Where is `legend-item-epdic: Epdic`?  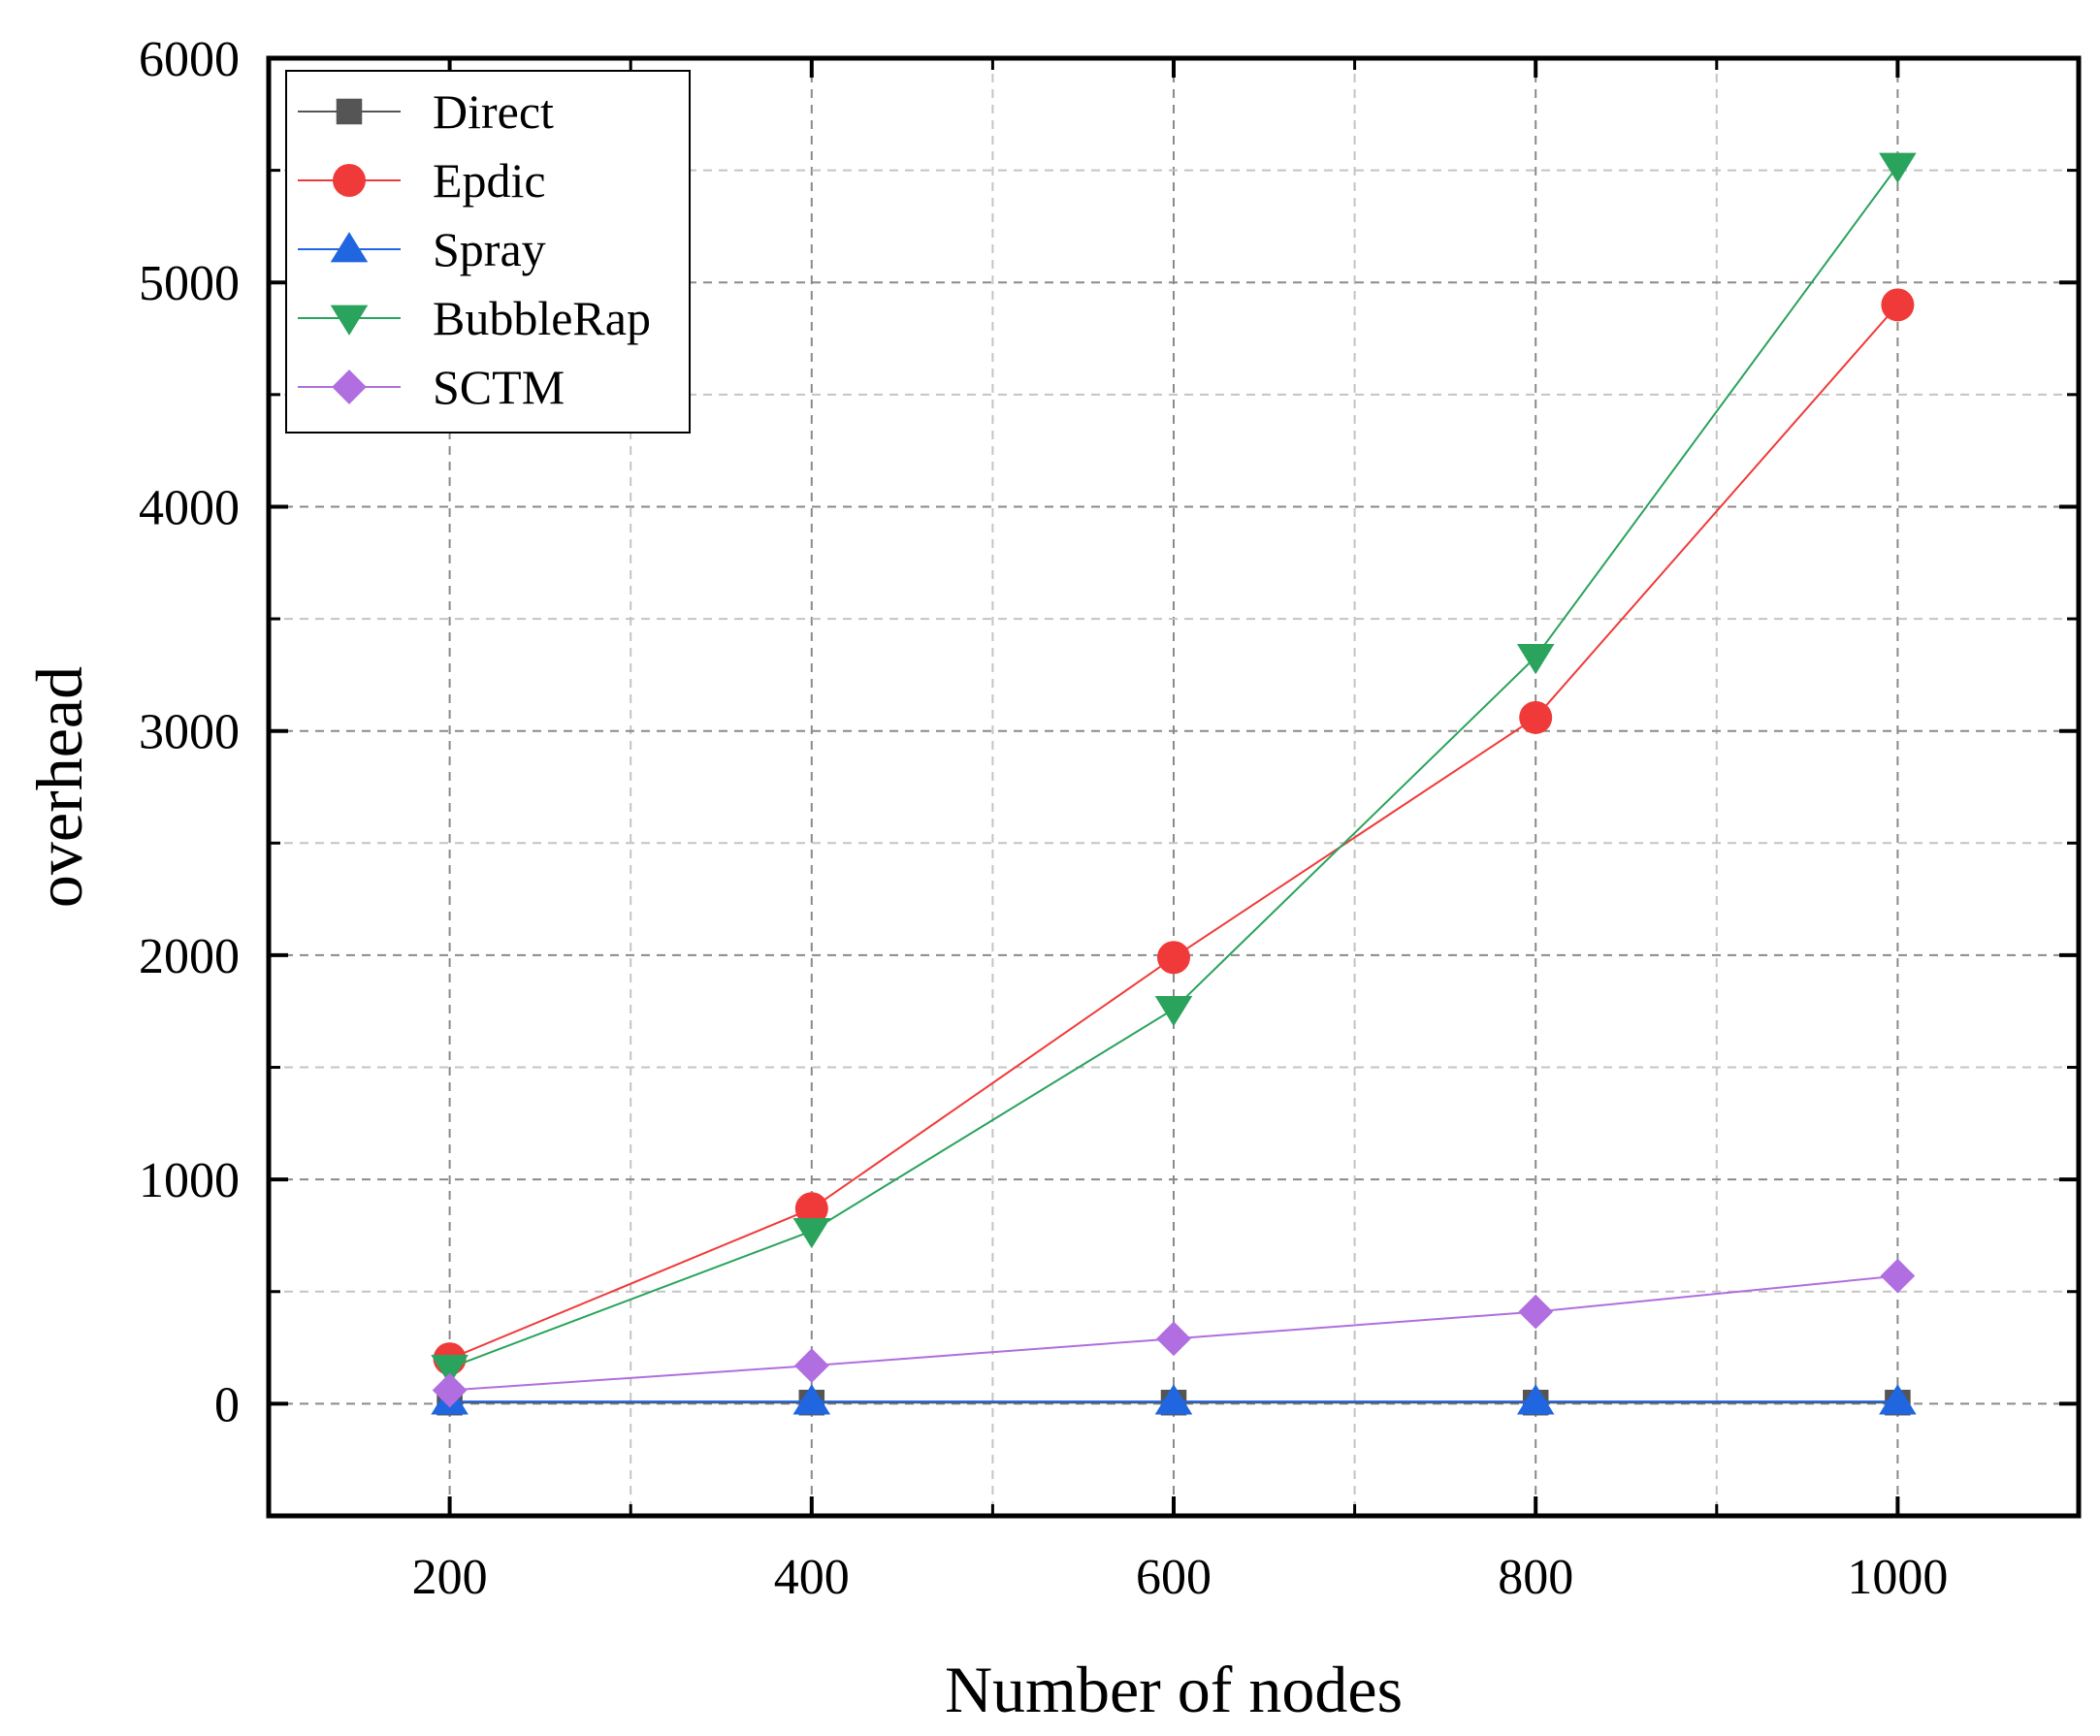
legend-item-epdic: Epdic is located at coordinates (422, 180).